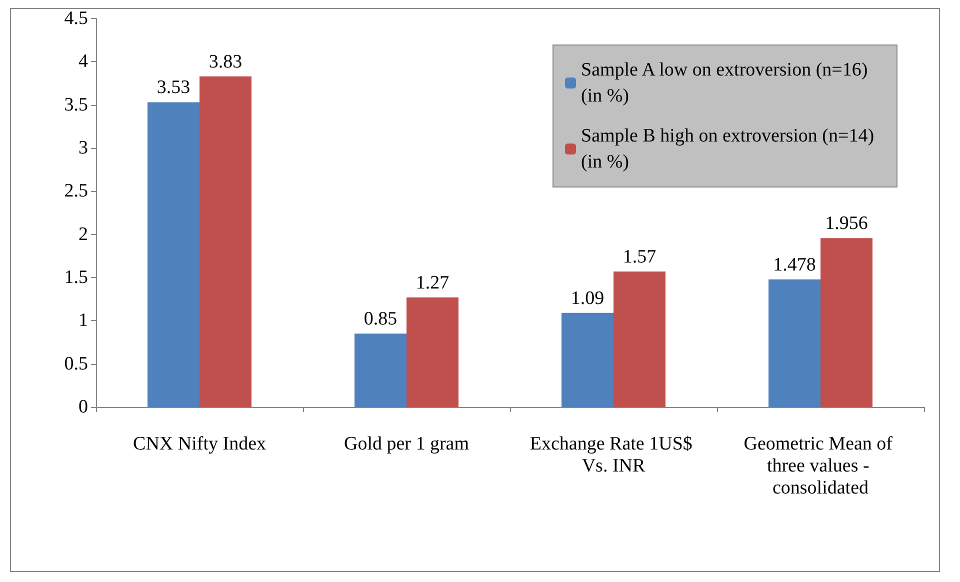 The image size is (960, 582). Describe the element at coordinates (76, 105) in the screenshot. I see `y-tick-label: 3.5` at that location.